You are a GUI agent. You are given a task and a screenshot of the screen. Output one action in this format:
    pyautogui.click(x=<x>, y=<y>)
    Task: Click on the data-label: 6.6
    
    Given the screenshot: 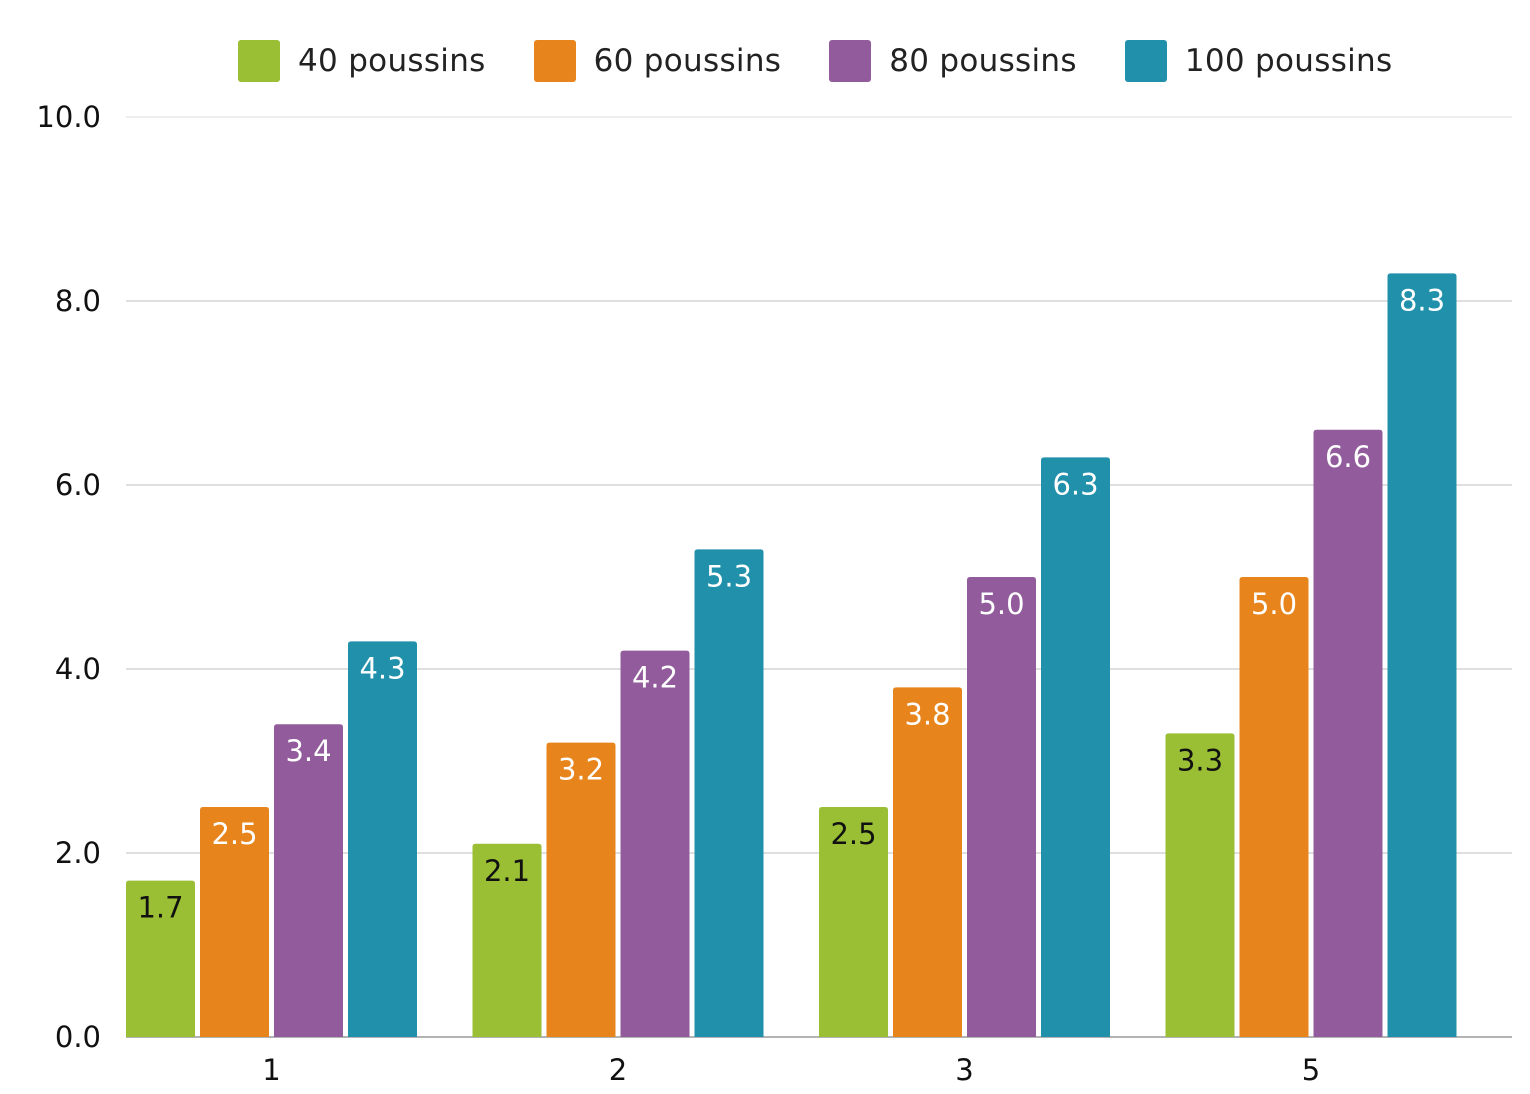 What is the action you would take?
    pyautogui.click(x=1348, y=457)
    